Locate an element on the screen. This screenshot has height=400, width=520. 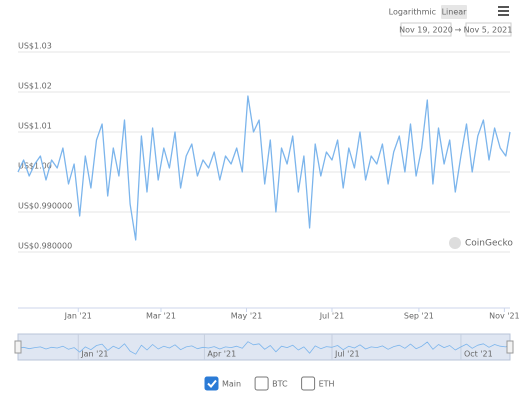
y-tick-label: US$1.02 is located at coordinates (35, 86).